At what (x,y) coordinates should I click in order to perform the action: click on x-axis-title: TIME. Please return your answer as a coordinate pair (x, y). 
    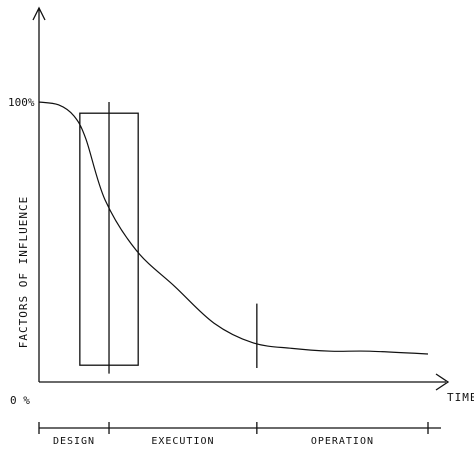
    Looking at the image, I should click on (460, 397).